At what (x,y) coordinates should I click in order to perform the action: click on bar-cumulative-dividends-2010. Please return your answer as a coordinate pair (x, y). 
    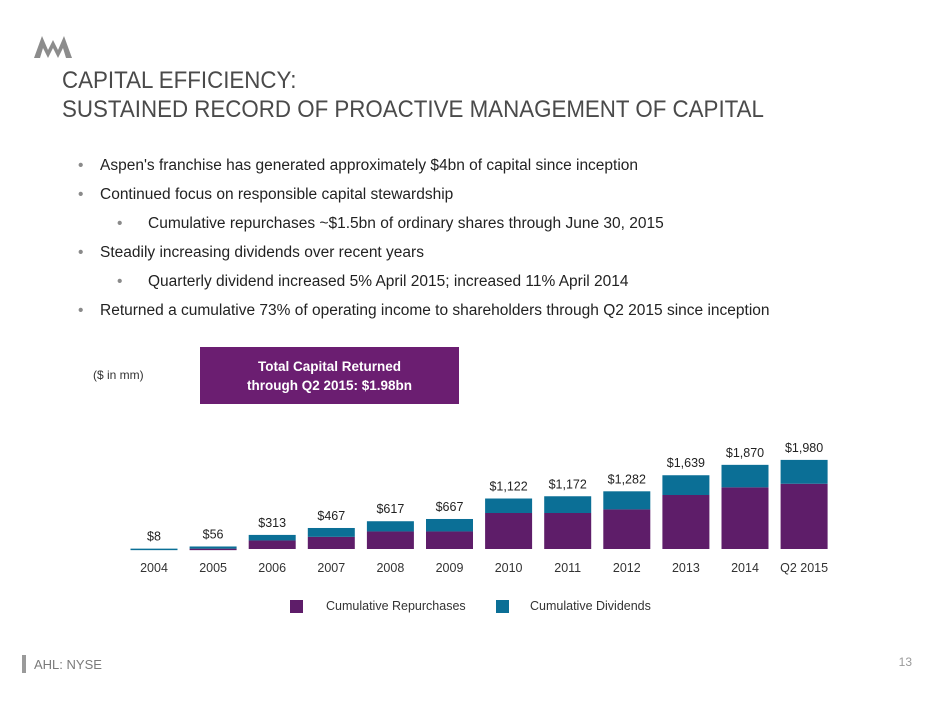
    Looking at the image, I should click on (509, 505).